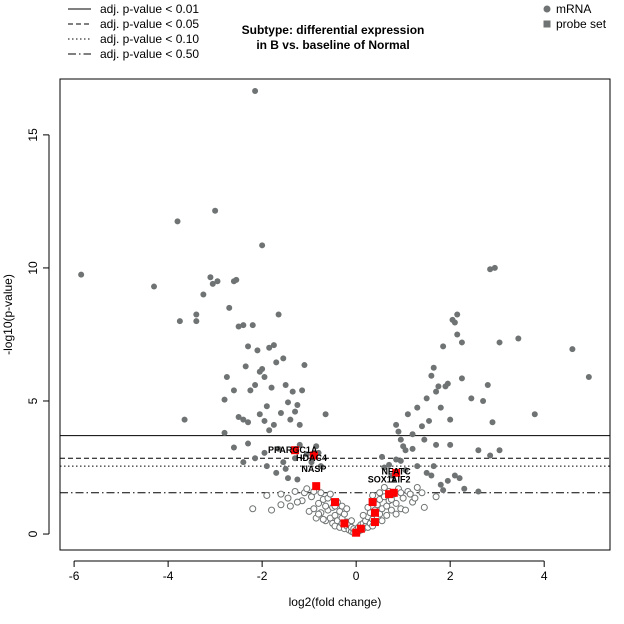  What do you see at coordinates (74, 576) in the screenshot?
I see `x-tick-label: -6` at bounding box center [74, 576].